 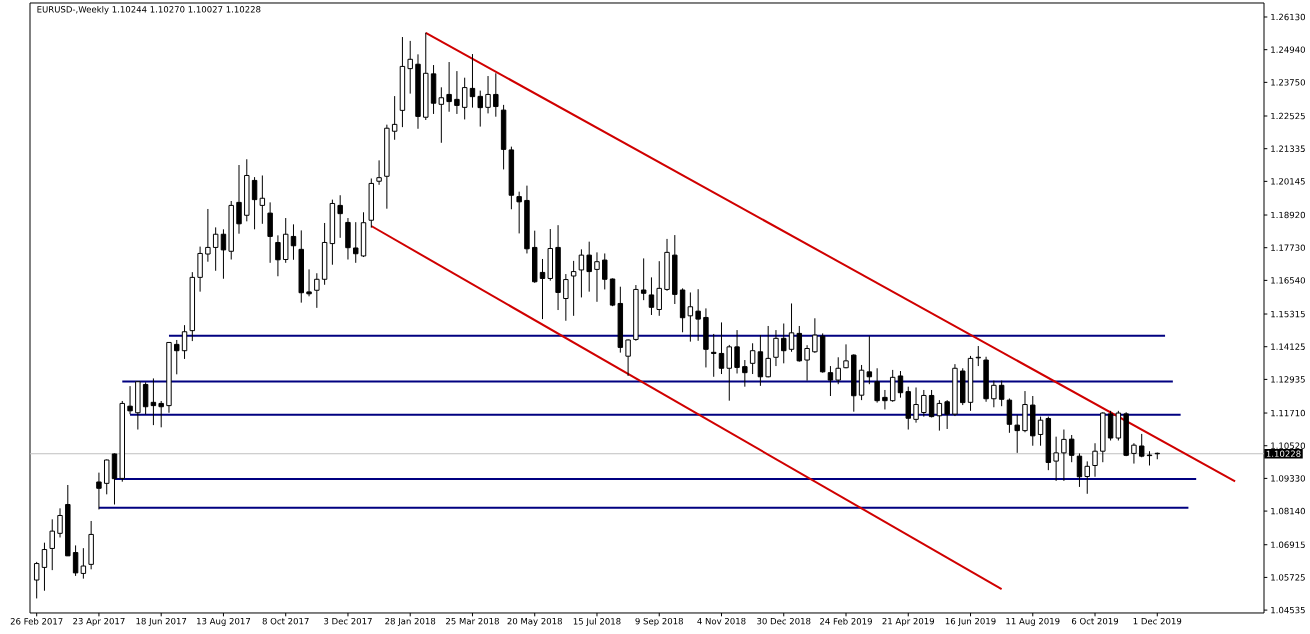 What do you see at coordinates (161, 621) in the screenshot?
I see `x-tick-label: 18 Jun 2017` at bounding box center [161, 621].